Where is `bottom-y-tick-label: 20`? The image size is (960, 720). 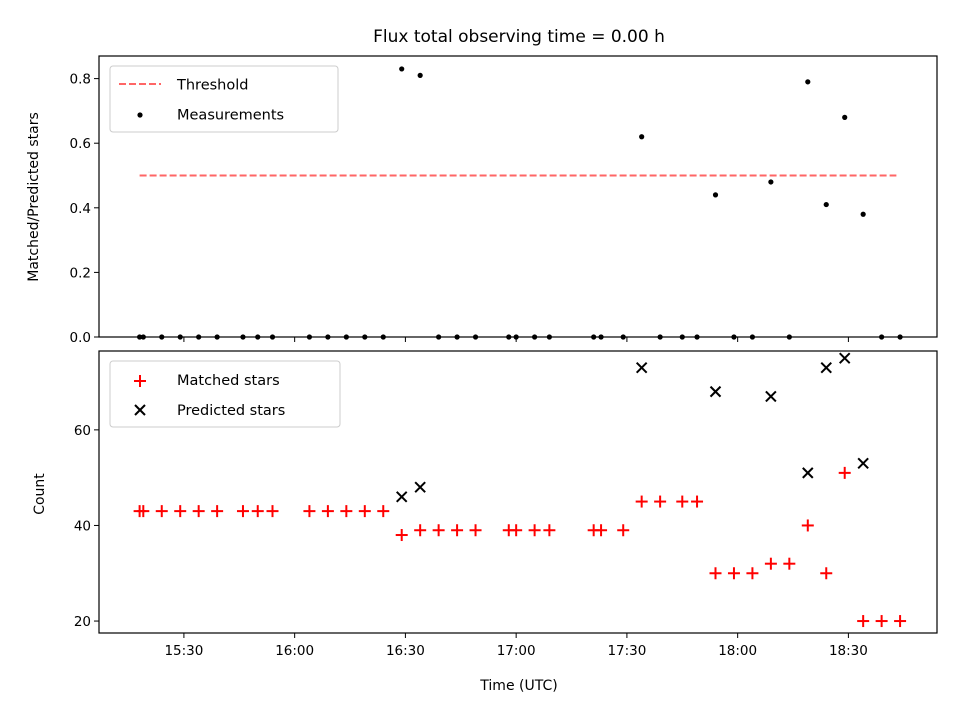
bottom-y-tick-label: 20 is located at coordinates (82, 622).